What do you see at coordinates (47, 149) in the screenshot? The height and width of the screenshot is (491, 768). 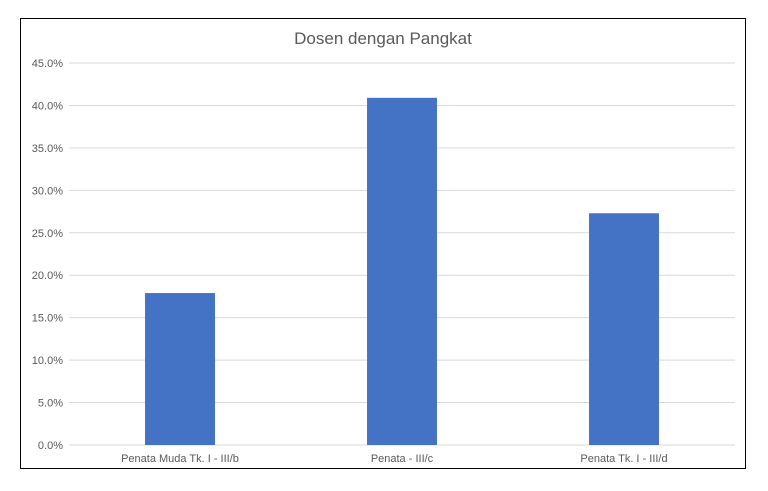 I see `y-tick-label: 35.0%` at bounding box center [47, 149].